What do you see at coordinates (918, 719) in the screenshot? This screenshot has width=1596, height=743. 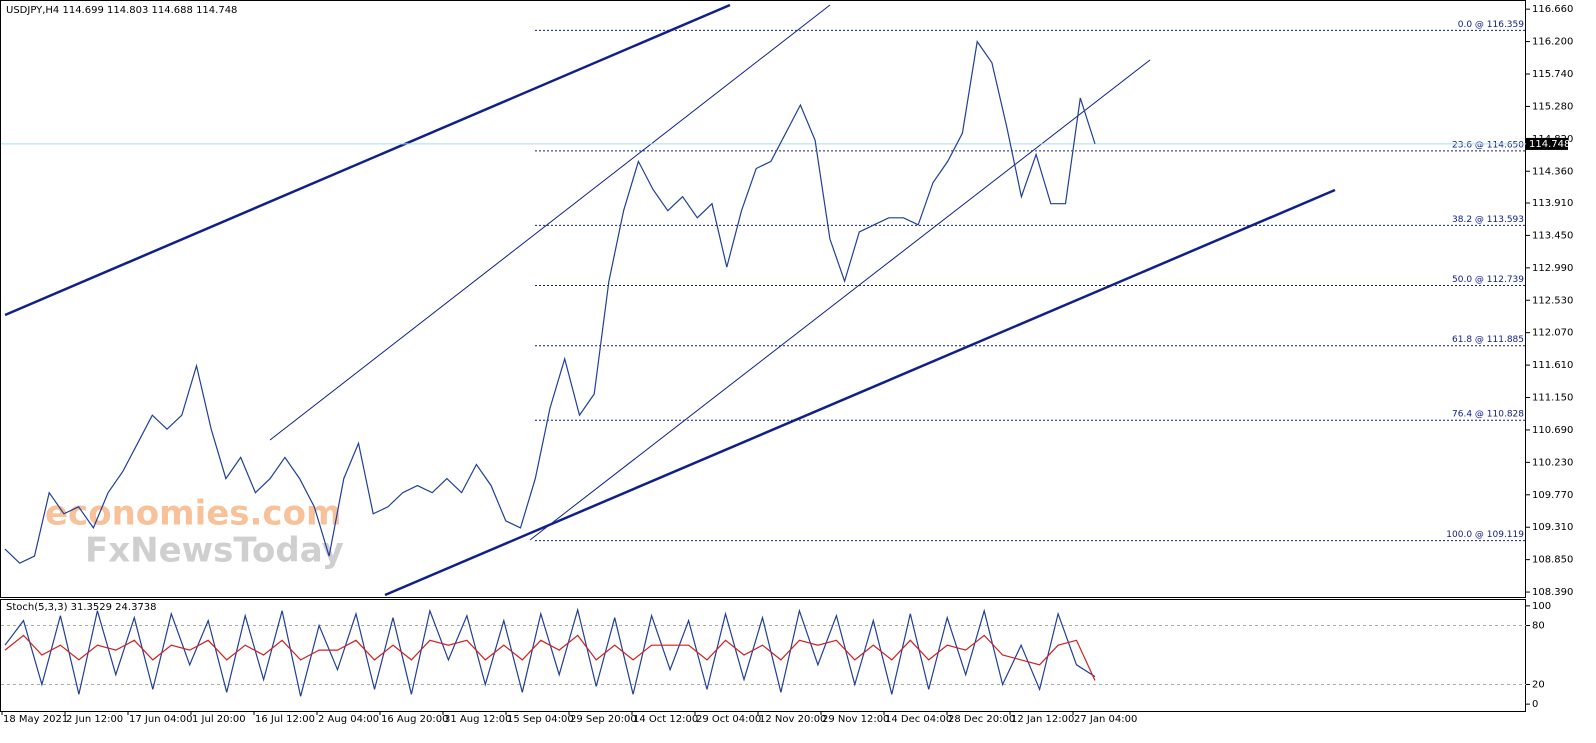 I see `x-tick-label: 14 Dec 04:00` at bounding box center [918, 719].